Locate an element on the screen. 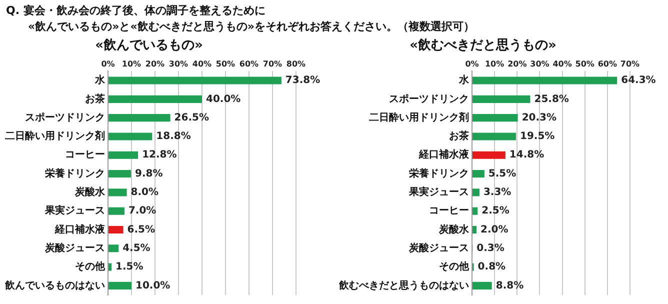 The width and height of the screenshot is (668, 304). data-label: 0.3% is located at coordinates (490, 248).